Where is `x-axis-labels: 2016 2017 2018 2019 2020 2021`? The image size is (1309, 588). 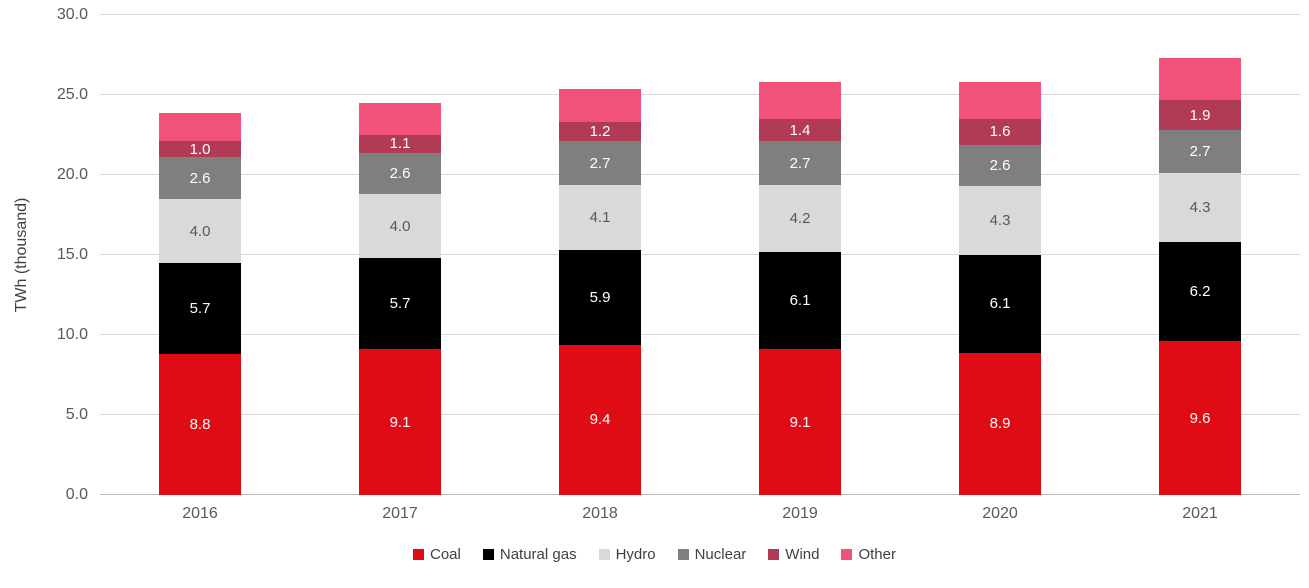 x-axis-labels: 2016 2017 2018 2019 2020 2021 is located at coordinates (700, 517).